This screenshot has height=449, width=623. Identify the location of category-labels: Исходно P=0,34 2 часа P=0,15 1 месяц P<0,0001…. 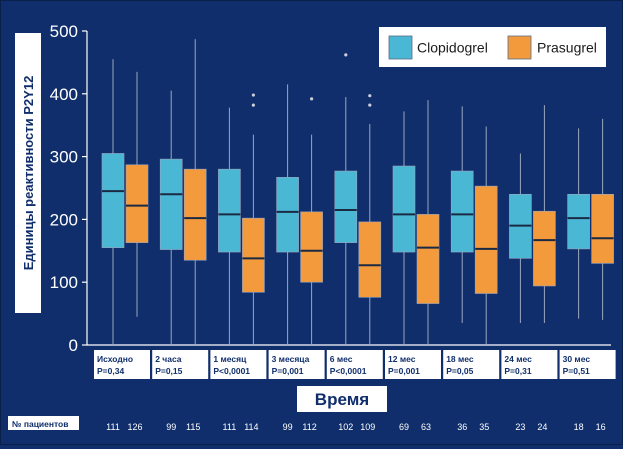
(355, 364).